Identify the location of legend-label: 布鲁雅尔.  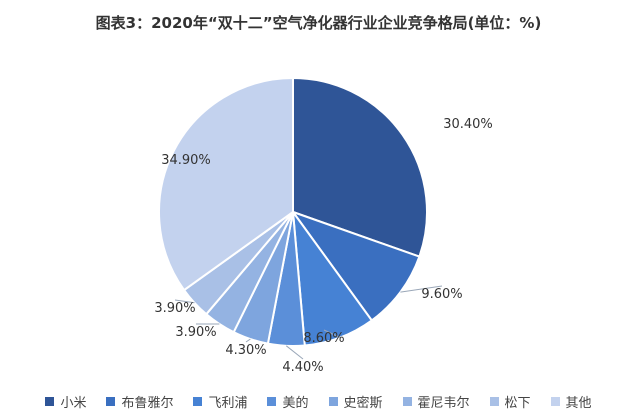
(147, 403).